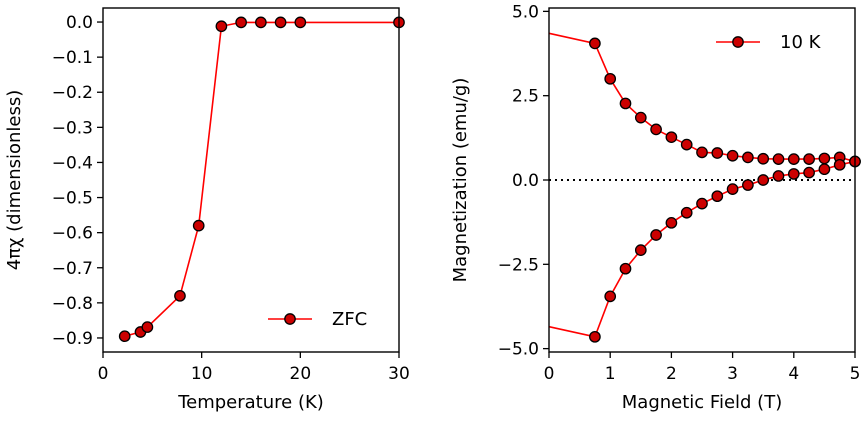 This screenshot has height=422, width=867. Describe the element at coordinates (399, 374) in the screenshot. I see `x-tick-label: 30` at that location.